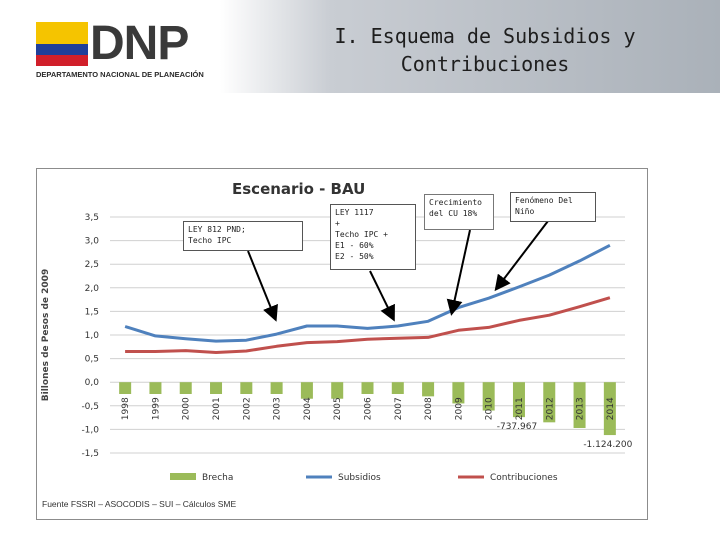 The width and height of the screenshot is (720, 540). I want to click on x-tick-label: 2003, so click(278, 408).